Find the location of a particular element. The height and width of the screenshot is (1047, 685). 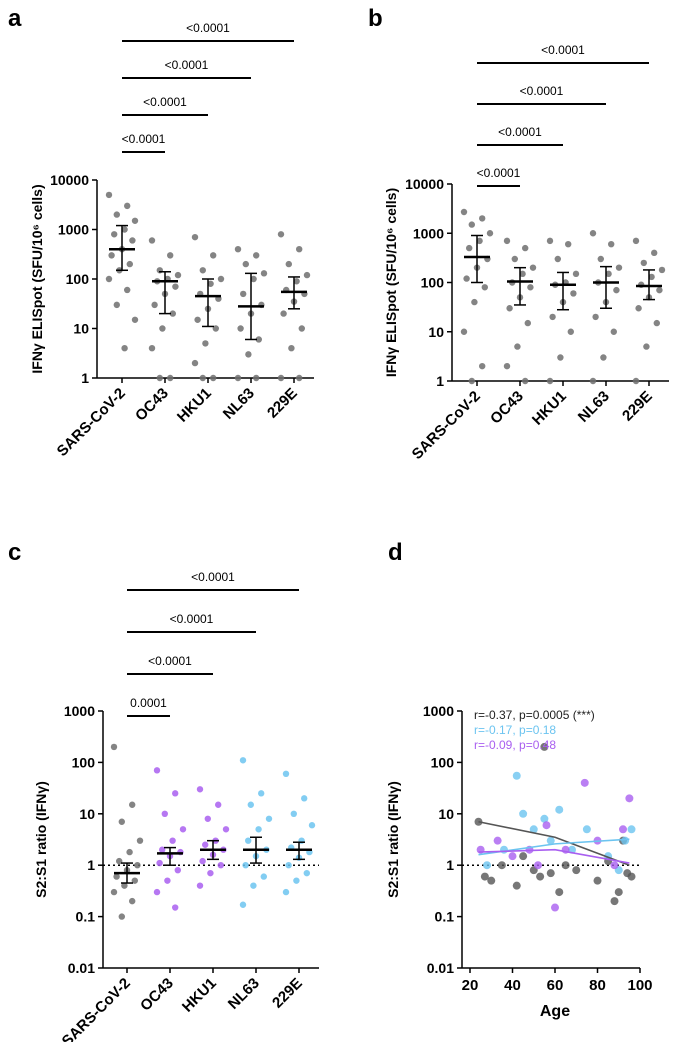

x-tick-label: NL63 is located at coordinates (244, 994).